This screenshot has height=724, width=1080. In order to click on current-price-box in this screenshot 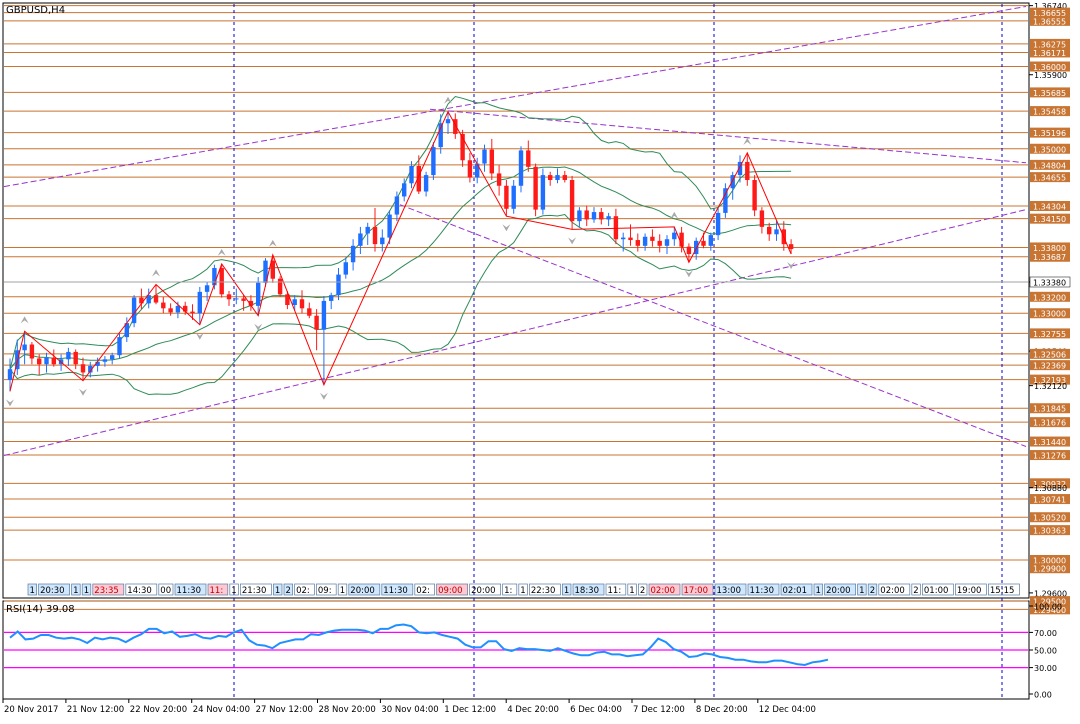, I will do `click(1050, 282)`.